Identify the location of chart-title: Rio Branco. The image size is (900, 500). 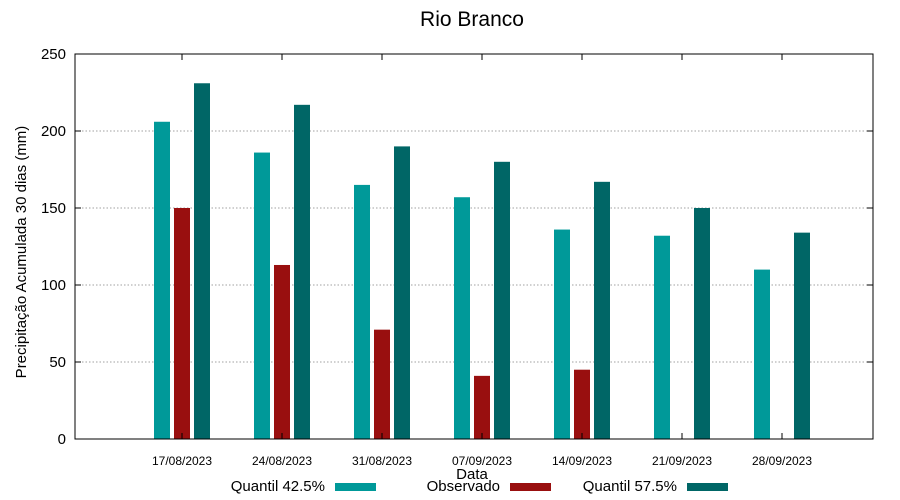
(472, 19).